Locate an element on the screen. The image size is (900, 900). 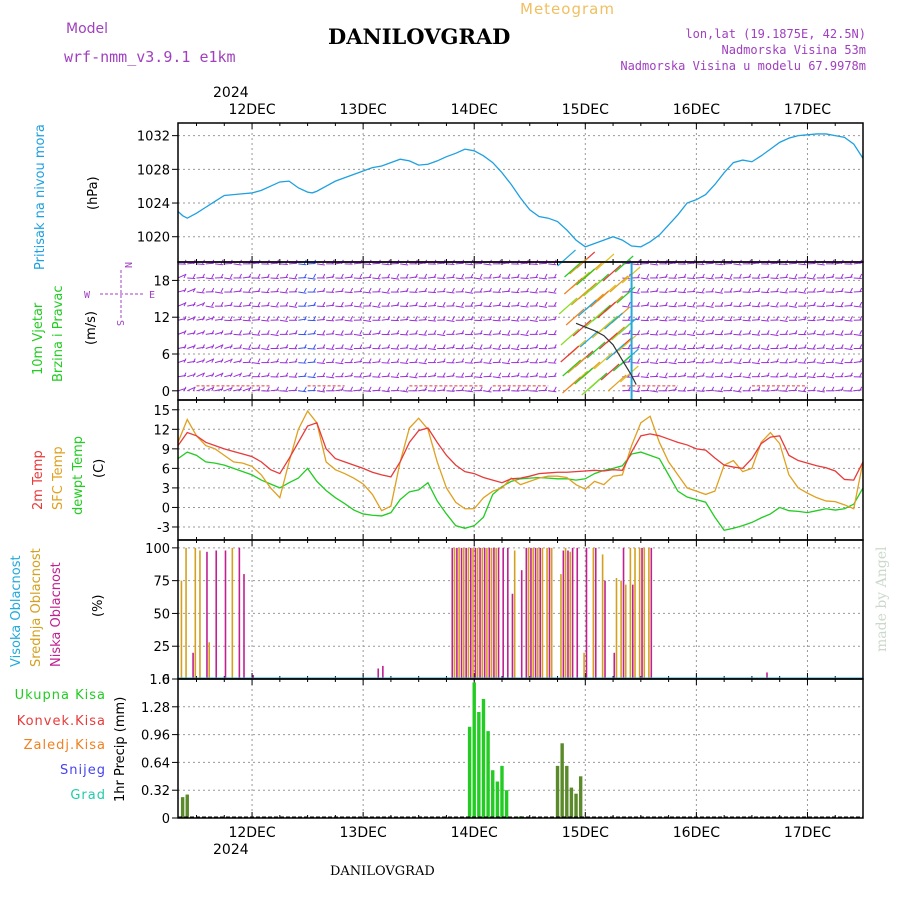
day-label-top: 13DEC is located at coordinates (363, 110).